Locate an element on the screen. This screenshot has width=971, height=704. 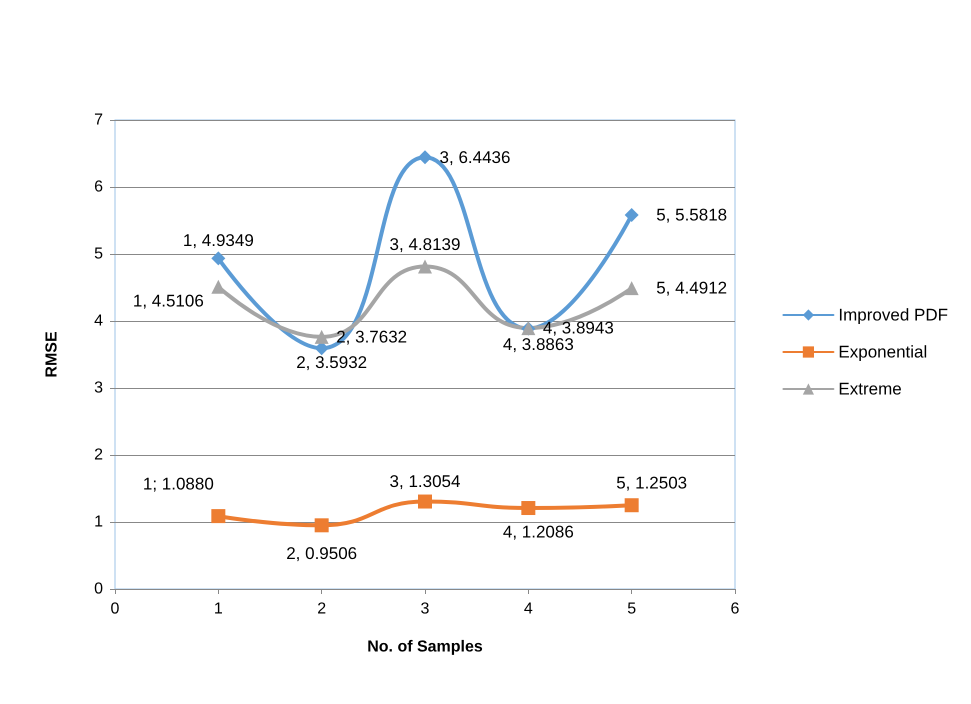
data-label: 4, 1.2086 is located at coordinates (538, 532).